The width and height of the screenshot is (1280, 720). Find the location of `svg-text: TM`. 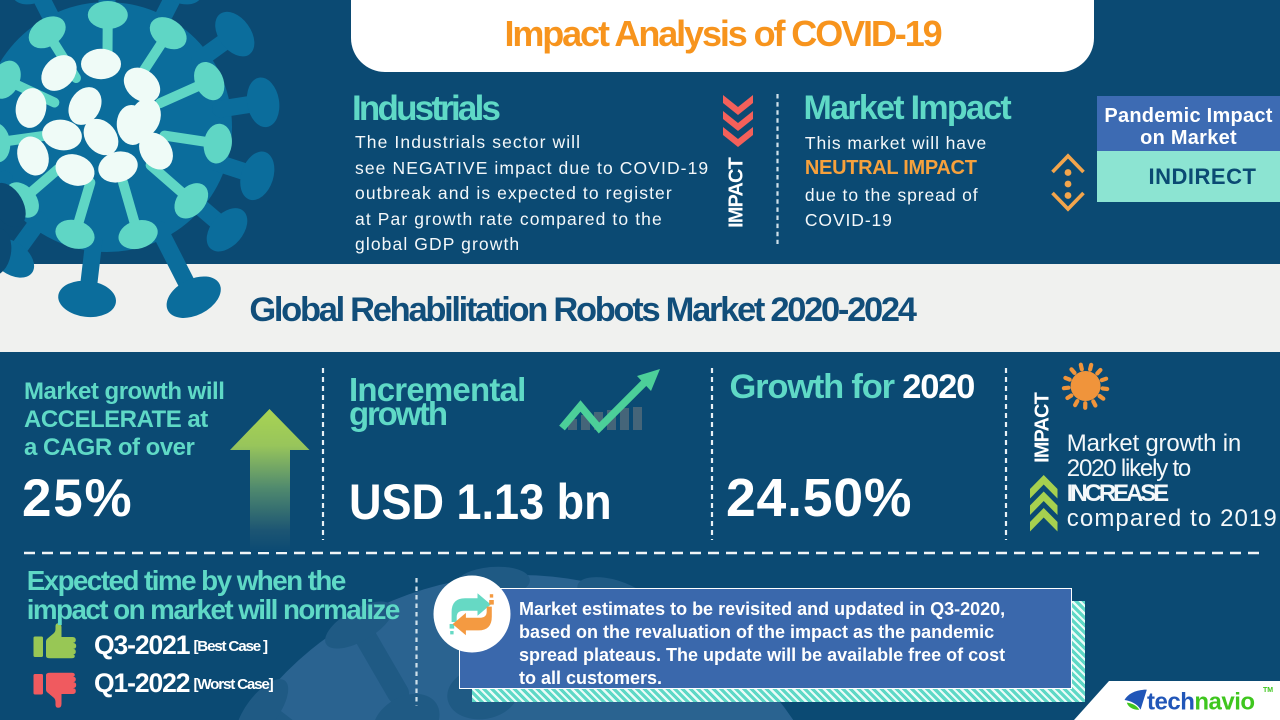

svg-text: TM is located at coordinates (1268, 690).